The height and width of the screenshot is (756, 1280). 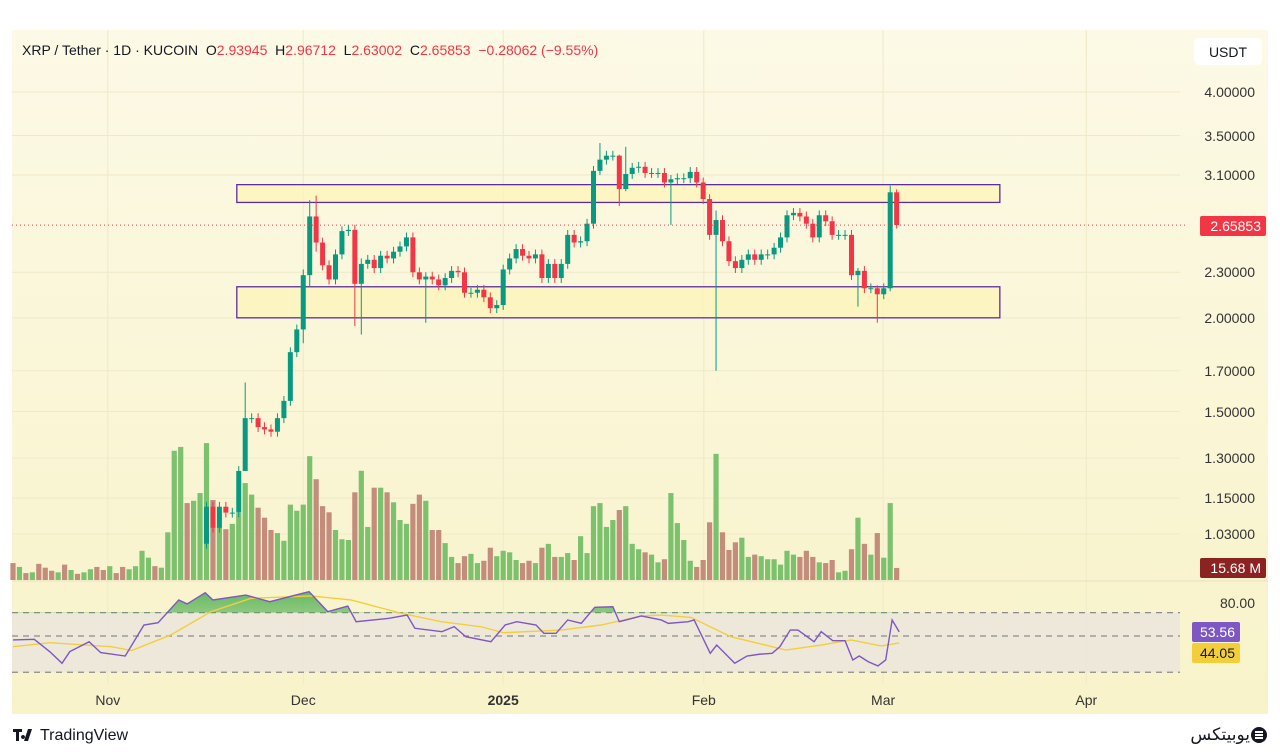 I want to click on time-tick-label: Apr, so click(x=1086, y=700).